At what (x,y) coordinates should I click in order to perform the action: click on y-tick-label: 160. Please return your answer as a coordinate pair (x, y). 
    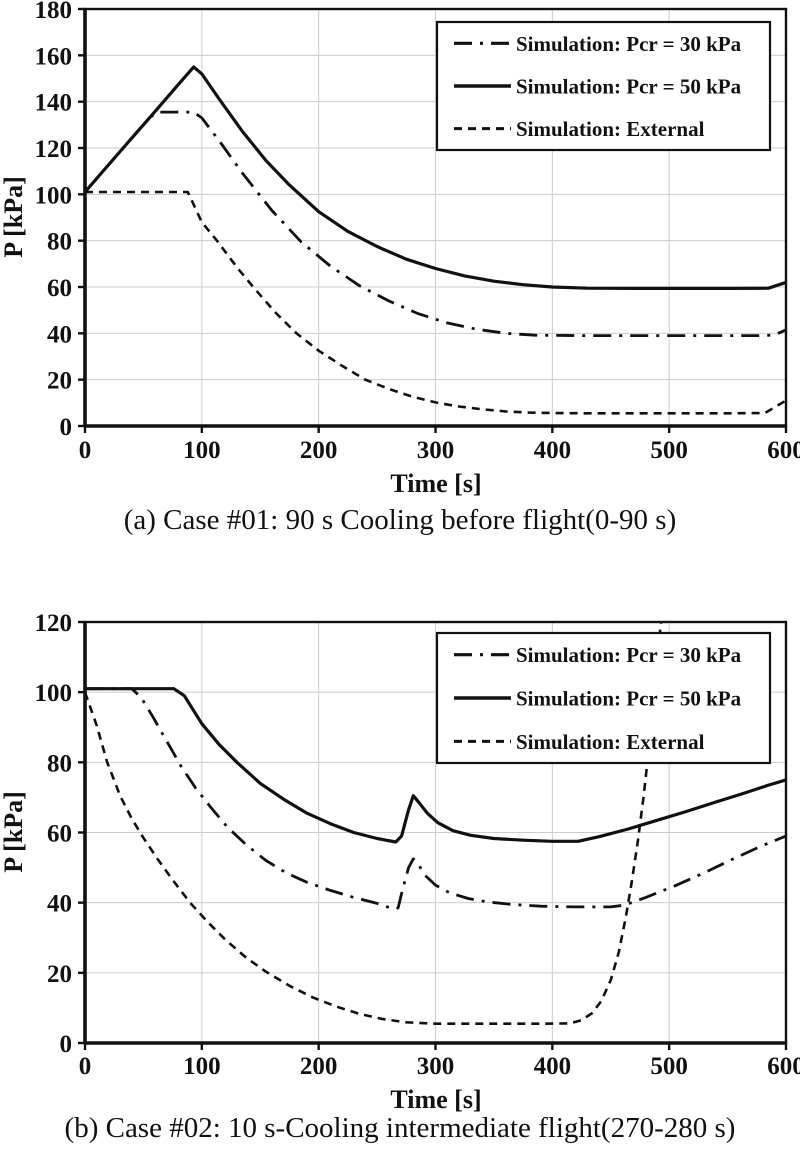
    Looking at the image, I should click on (54, 56).